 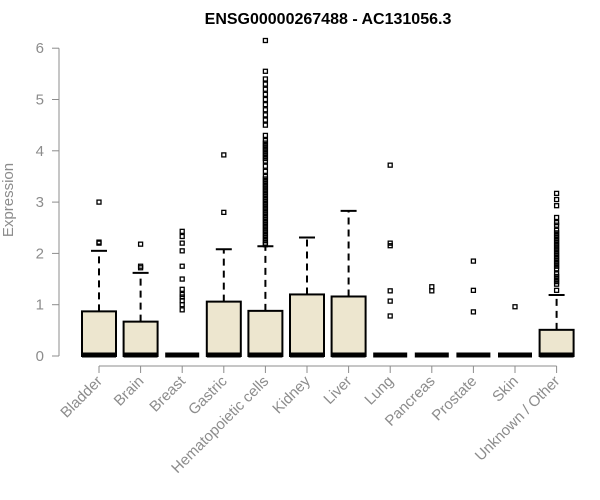 What do you see at coordinates (223, 255) in the screenshot?
I see `box-gastric` at bounding box center [223, 255].